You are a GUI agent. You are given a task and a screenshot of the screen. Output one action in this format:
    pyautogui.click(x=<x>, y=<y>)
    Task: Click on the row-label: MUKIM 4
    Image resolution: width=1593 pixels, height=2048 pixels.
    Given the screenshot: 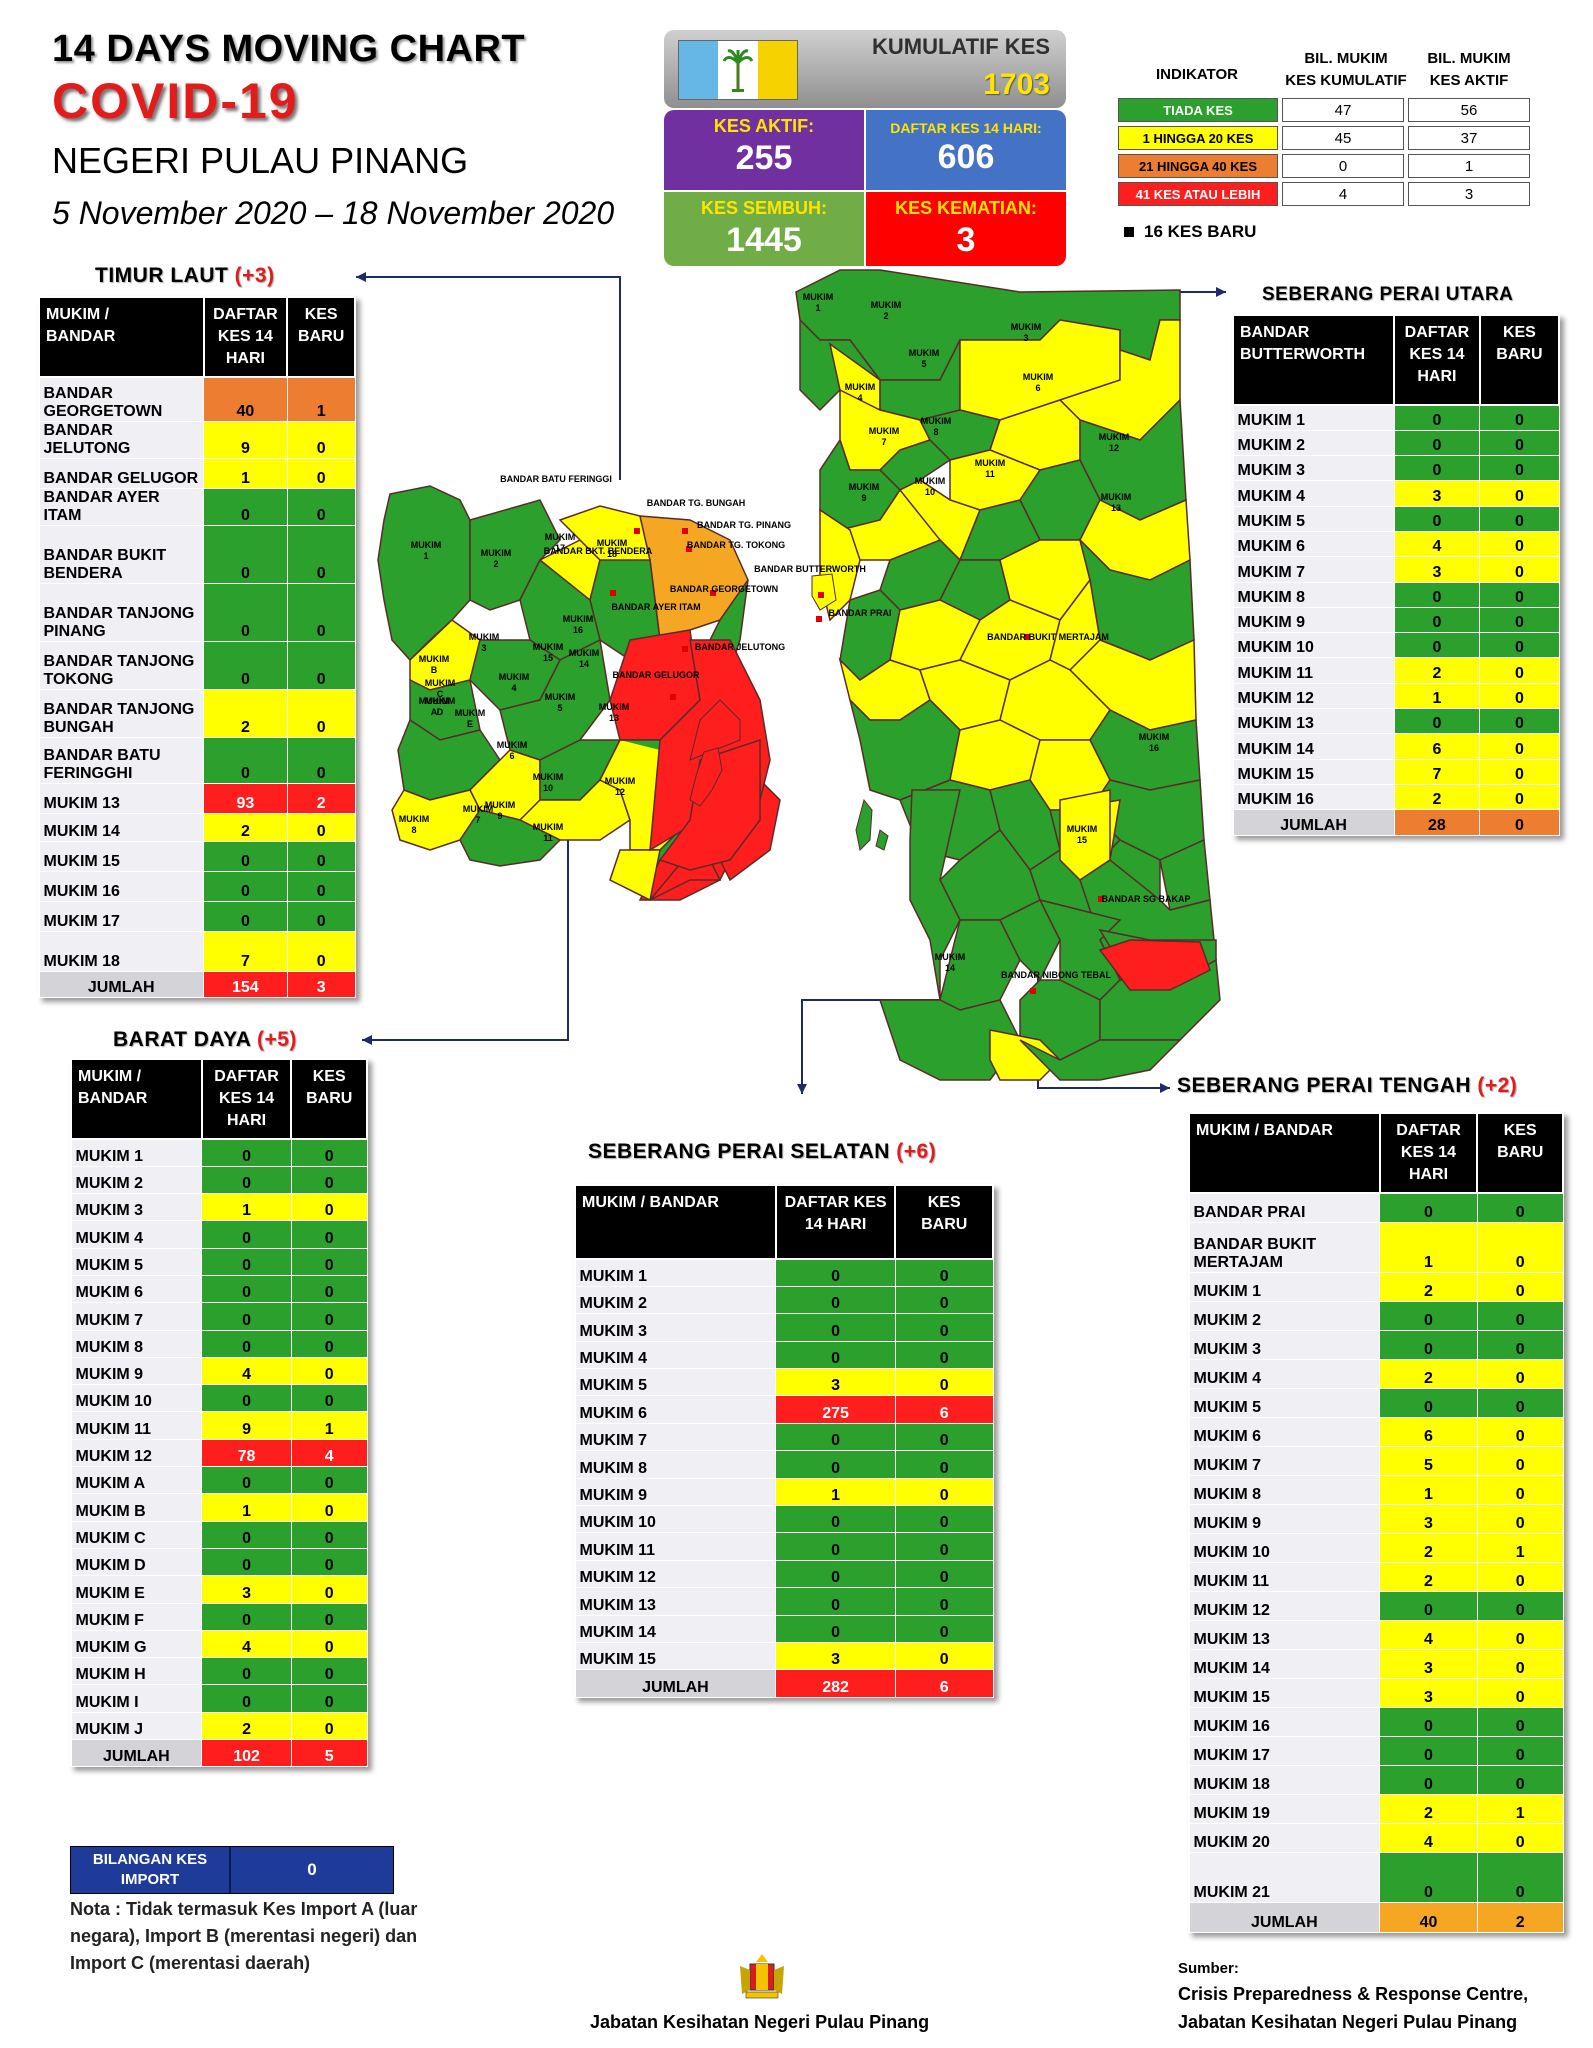 What is the action you would take?
    pyautogui.click(x=675, y=1355)
    